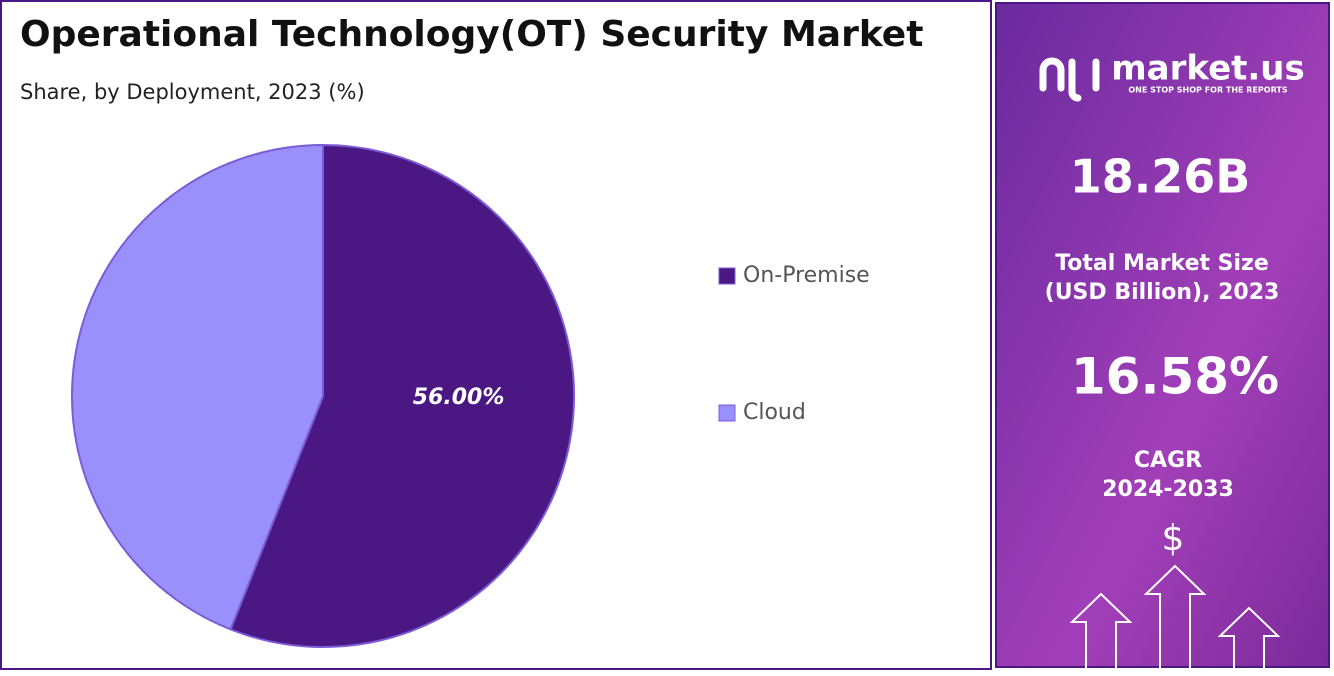 Image resolution: width=1334 pixels, height=676 pixels. Describe the element at coordinates (197, 387) in the screenshot. I see `pie-slice` at that location.